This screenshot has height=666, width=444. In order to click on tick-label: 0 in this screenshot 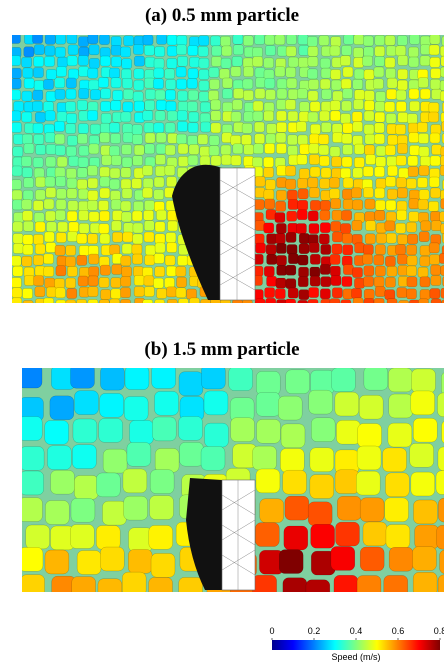, I will do `click(271, 631)`.